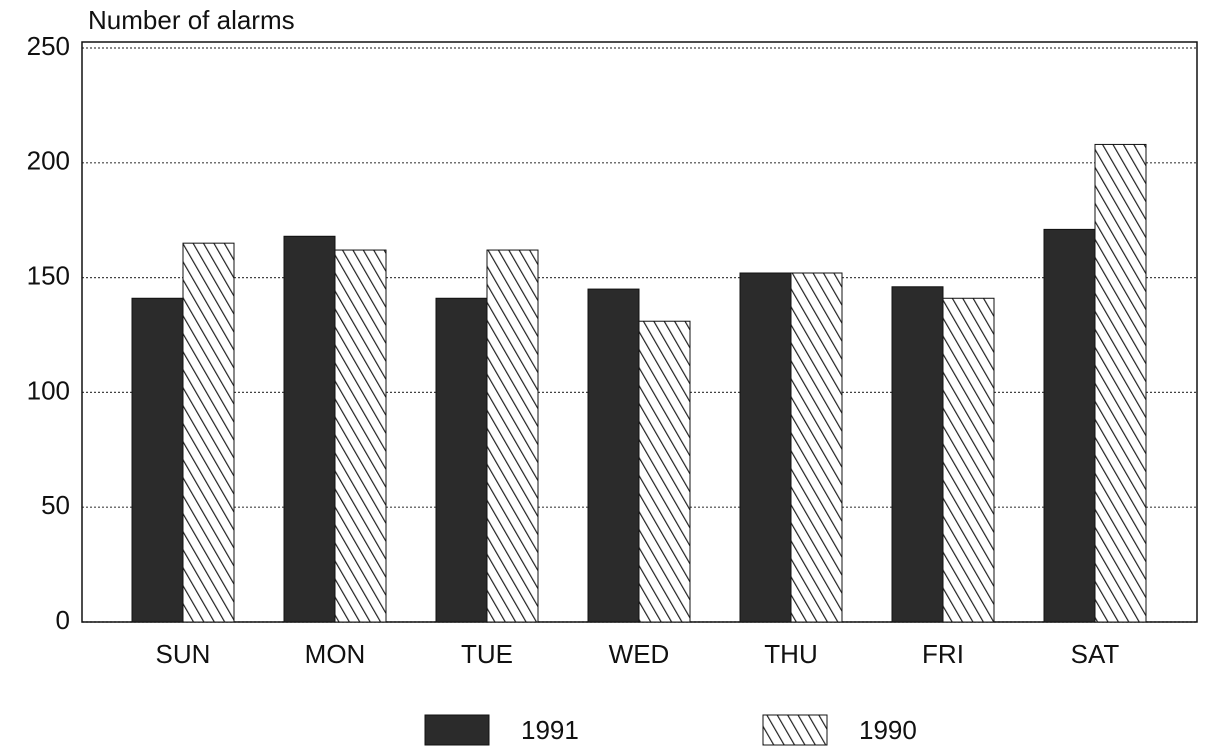 Image resolution: width=1205 pixels, height=748 pixels. I want to click on x-tick-label: MON, so click(335, 654).